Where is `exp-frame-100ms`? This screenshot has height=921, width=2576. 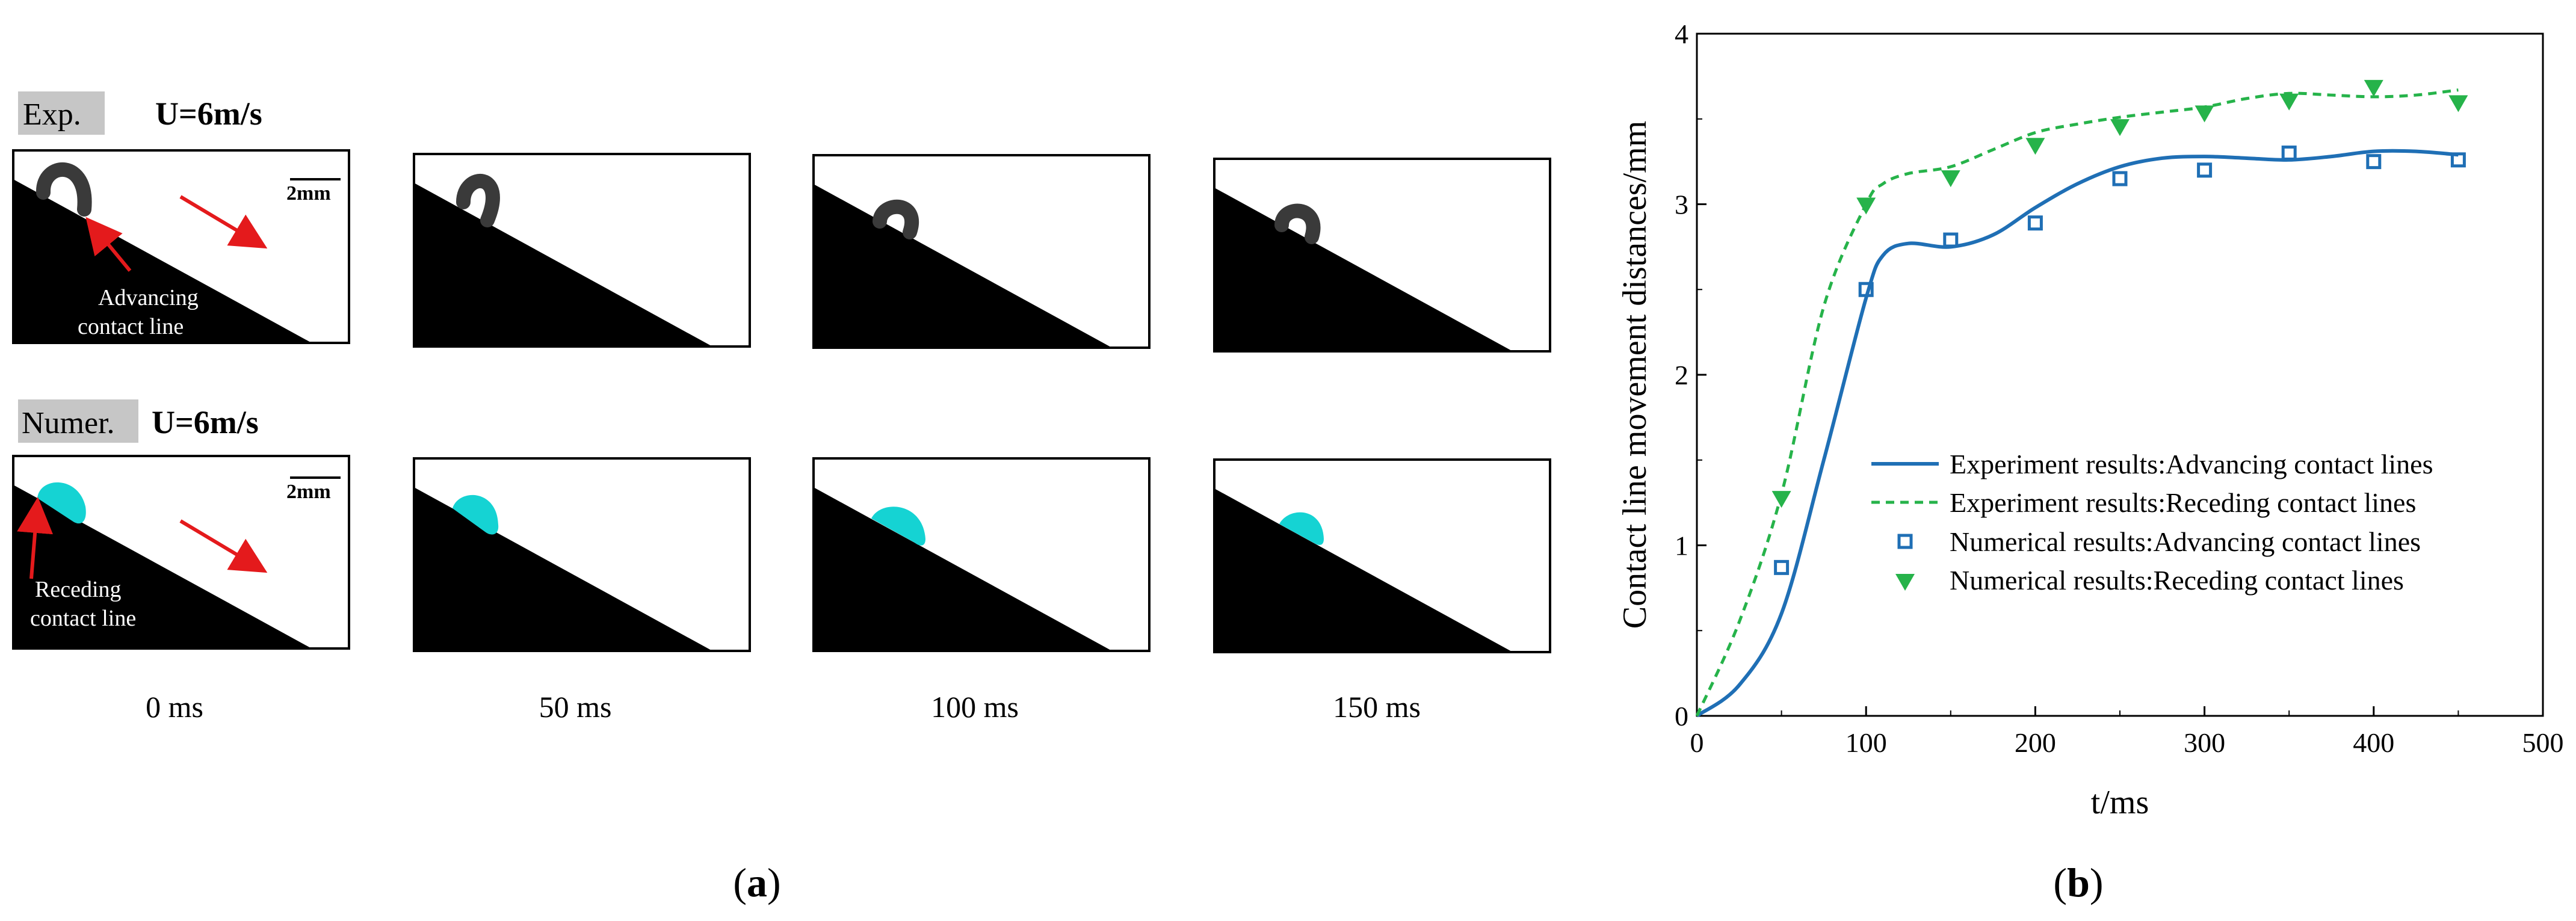 exp-frame-100ms is located at coordinates (981, 252).